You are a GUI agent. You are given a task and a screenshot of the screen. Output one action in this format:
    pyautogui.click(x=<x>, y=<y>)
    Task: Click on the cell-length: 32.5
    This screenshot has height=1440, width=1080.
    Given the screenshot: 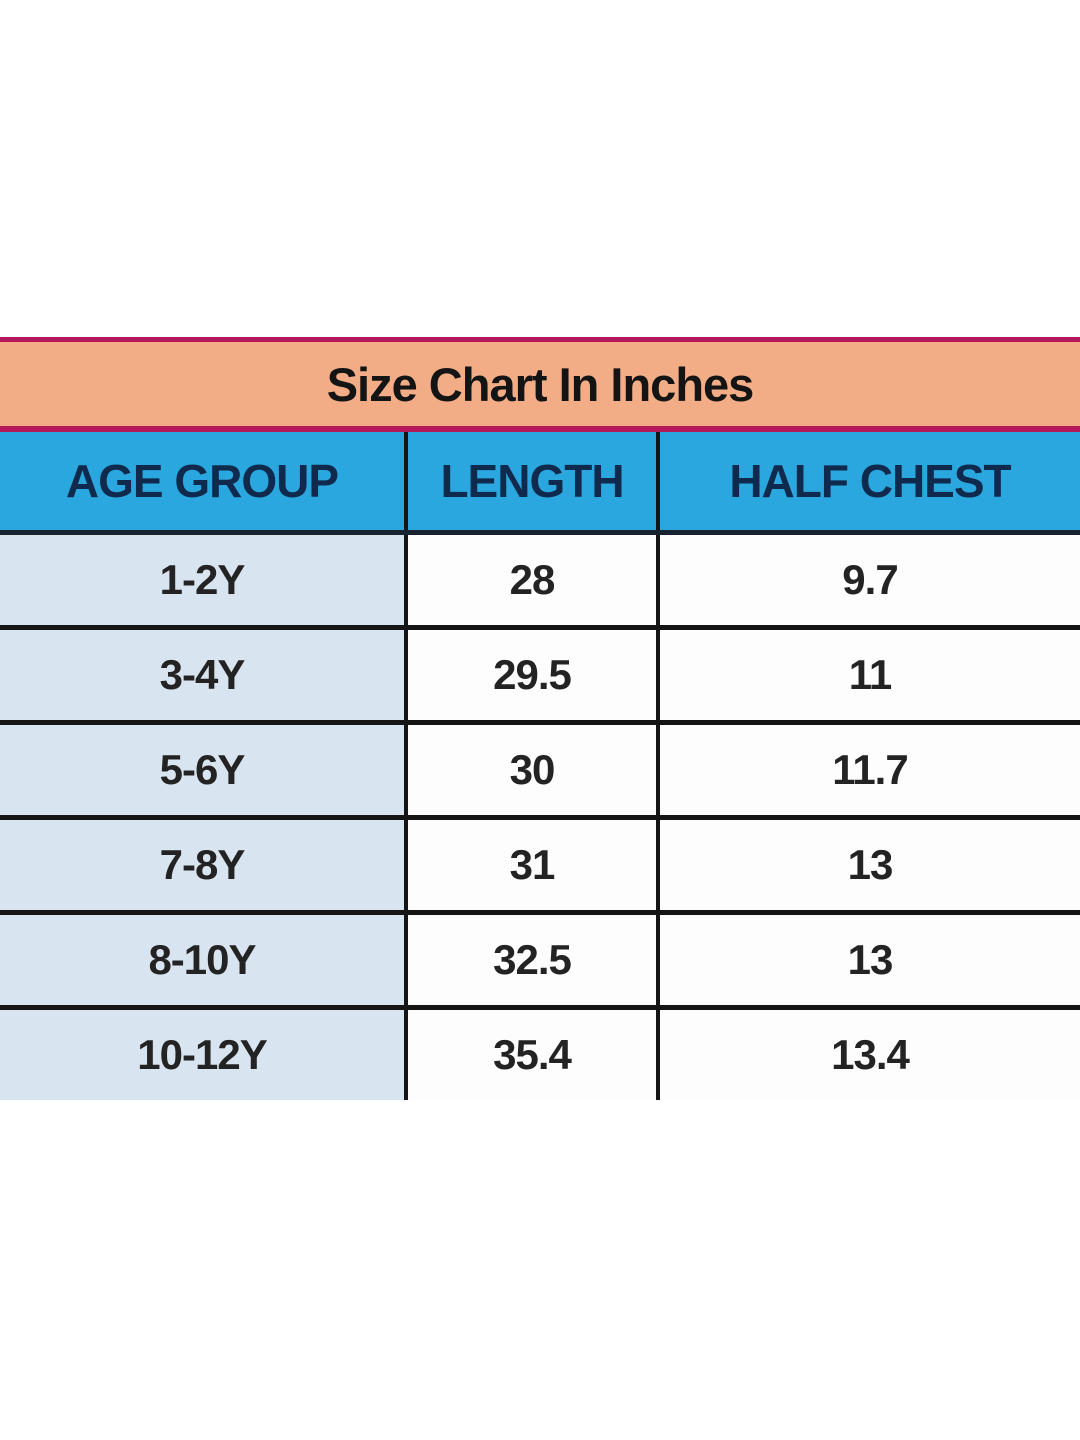 What is the action you would take?
    pyautogui.click(x=532, y=960)
    